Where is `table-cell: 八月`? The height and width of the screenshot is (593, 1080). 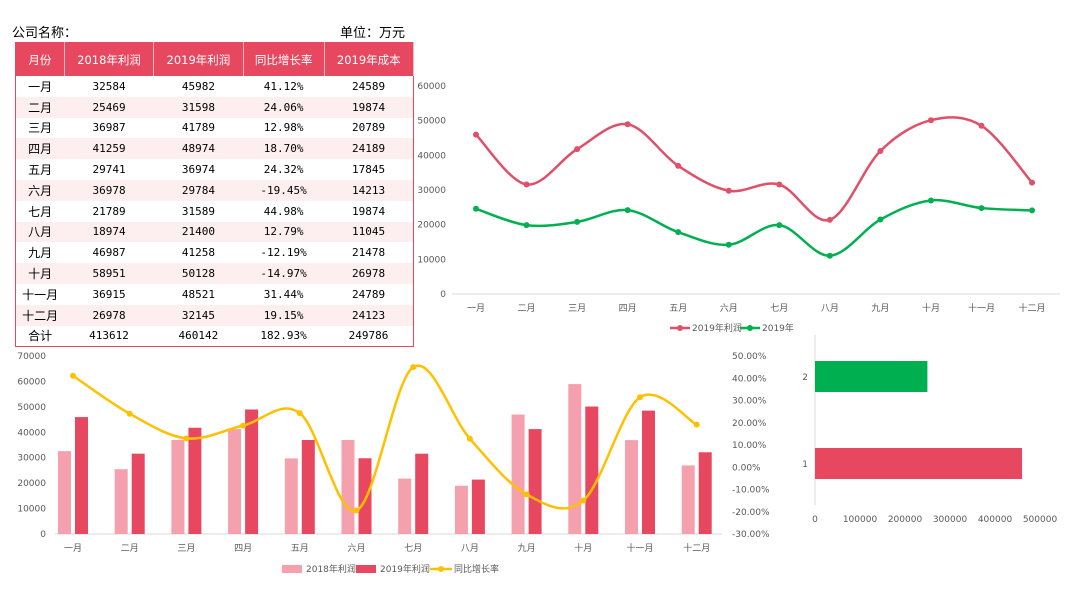 table-cell: 八月 is located at coordinates (40, 232).